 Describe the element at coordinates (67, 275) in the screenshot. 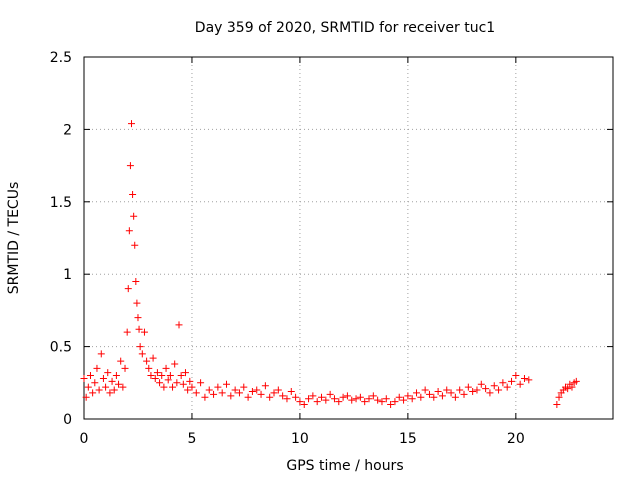

I see `y-tick-label: 1` at that location.